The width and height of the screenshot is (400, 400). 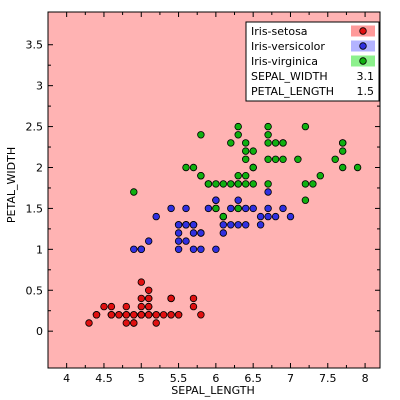 What do you see at coordinates (365, 378) in the screenshot?
I see `x-tick-label: 8` at bounding box center [365, 378].